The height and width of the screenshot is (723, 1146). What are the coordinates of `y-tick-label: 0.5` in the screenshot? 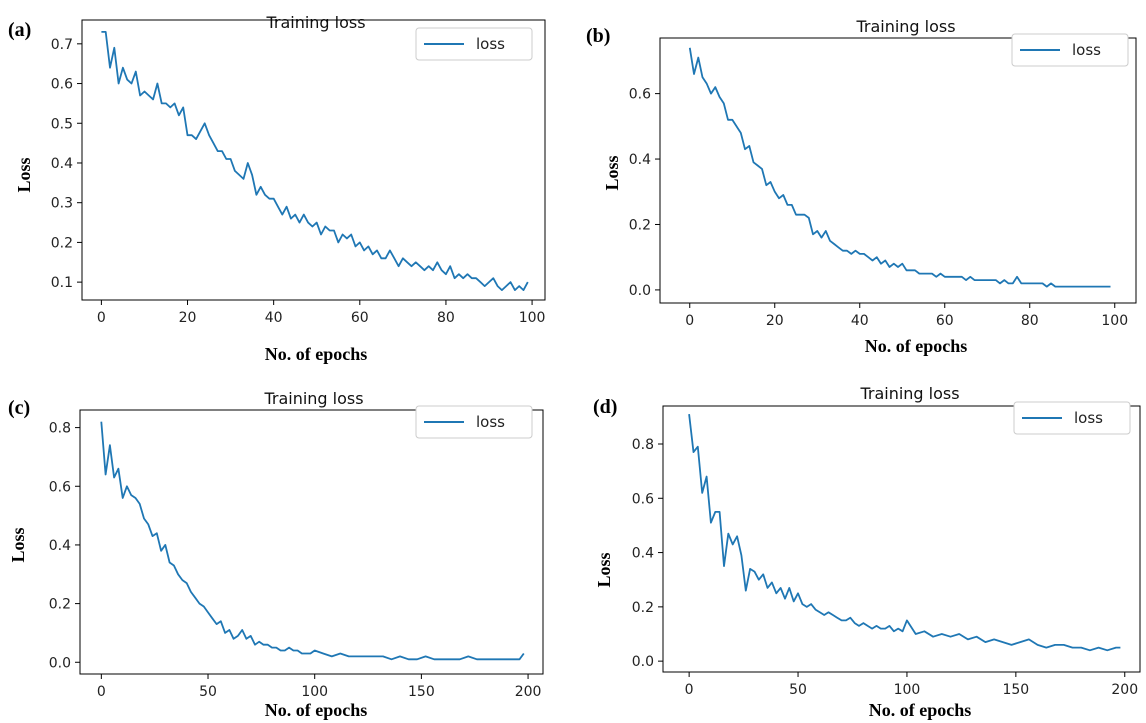 It's located at (62, 124).